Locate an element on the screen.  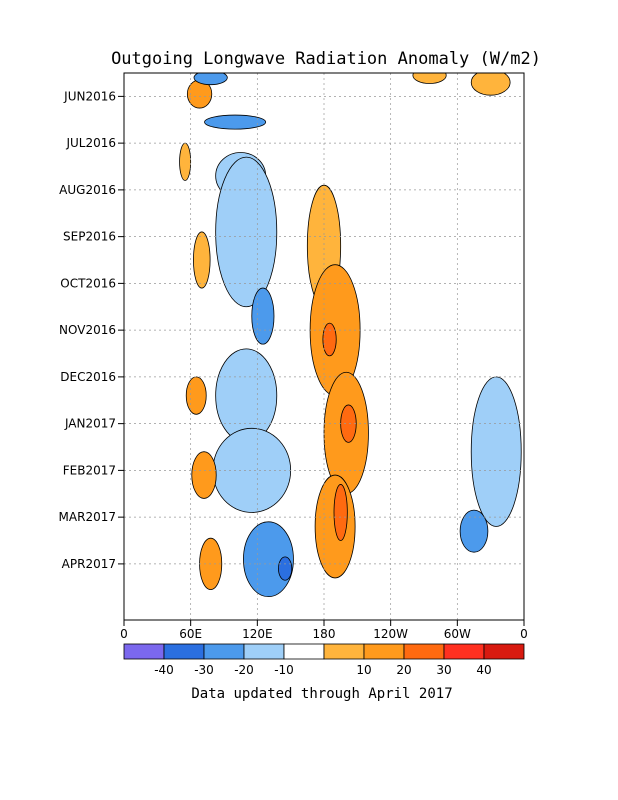
y-tick-label: APR2017 is located at coordinates (89, 564).